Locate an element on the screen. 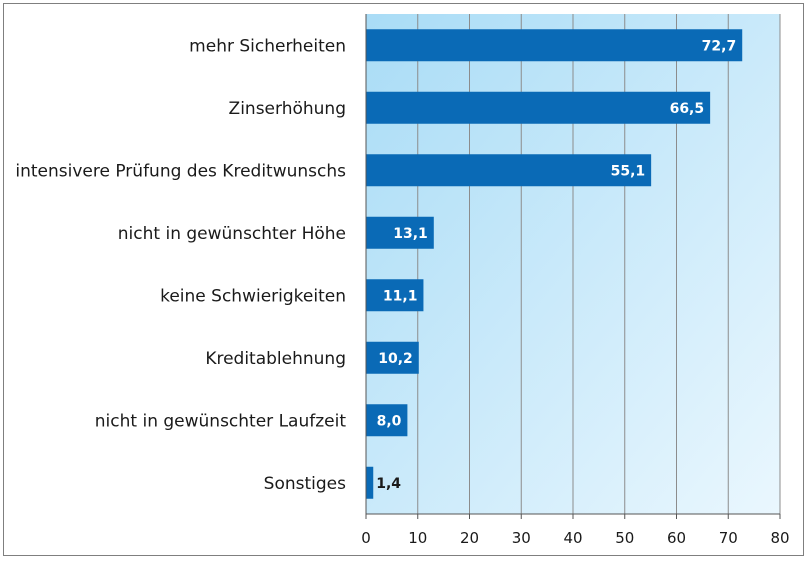 The image size is (809, 562). bar-value-label: 8,0 is located at coordinates (389, 421).